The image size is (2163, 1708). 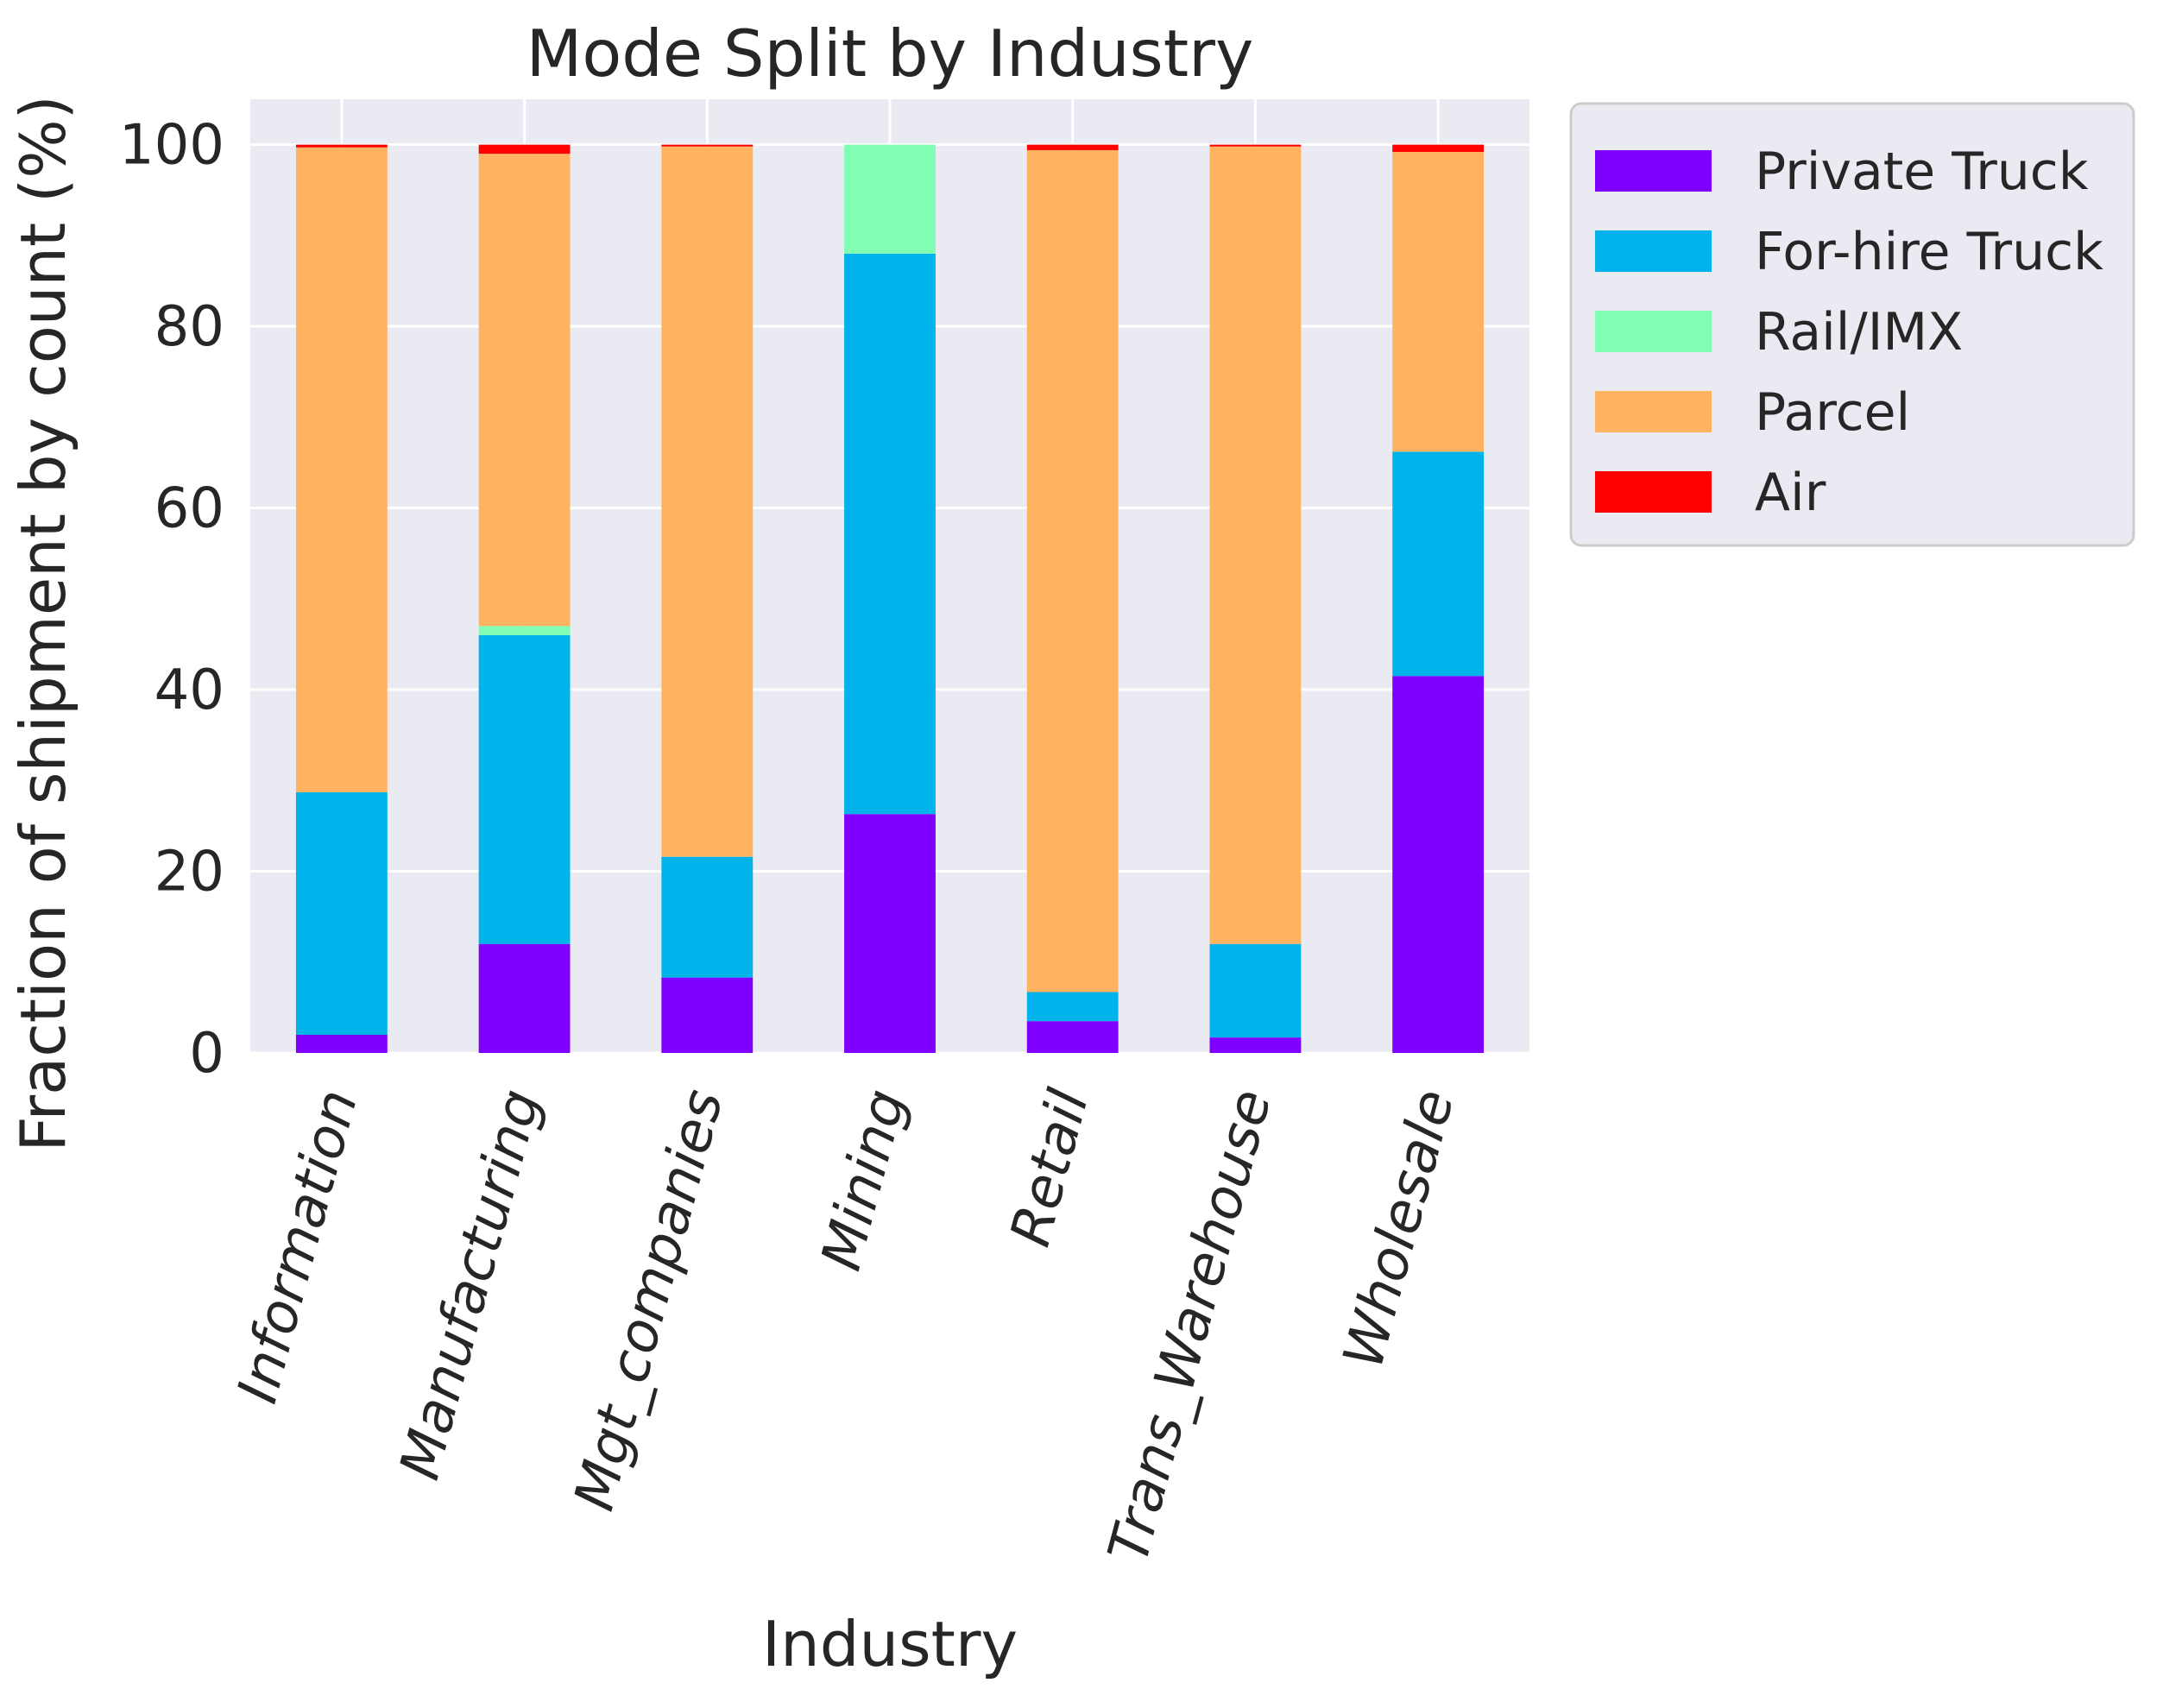 I want to click on y-tick-labels: 0 20 40 60 80 100, so click(x=171, y=600).